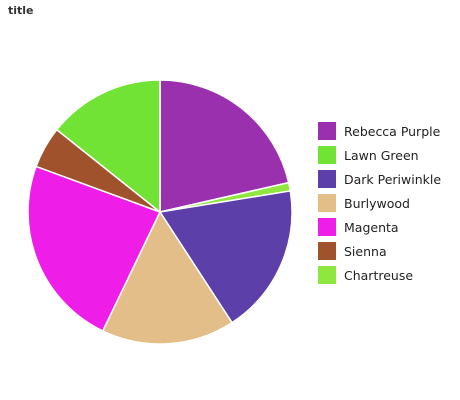  I want to click on chart-title: title, so click(21, 10).